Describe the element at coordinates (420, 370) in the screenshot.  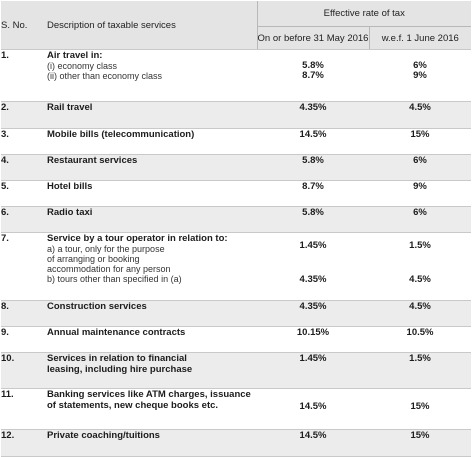
I see `rate-new: 1.5%` at that location.